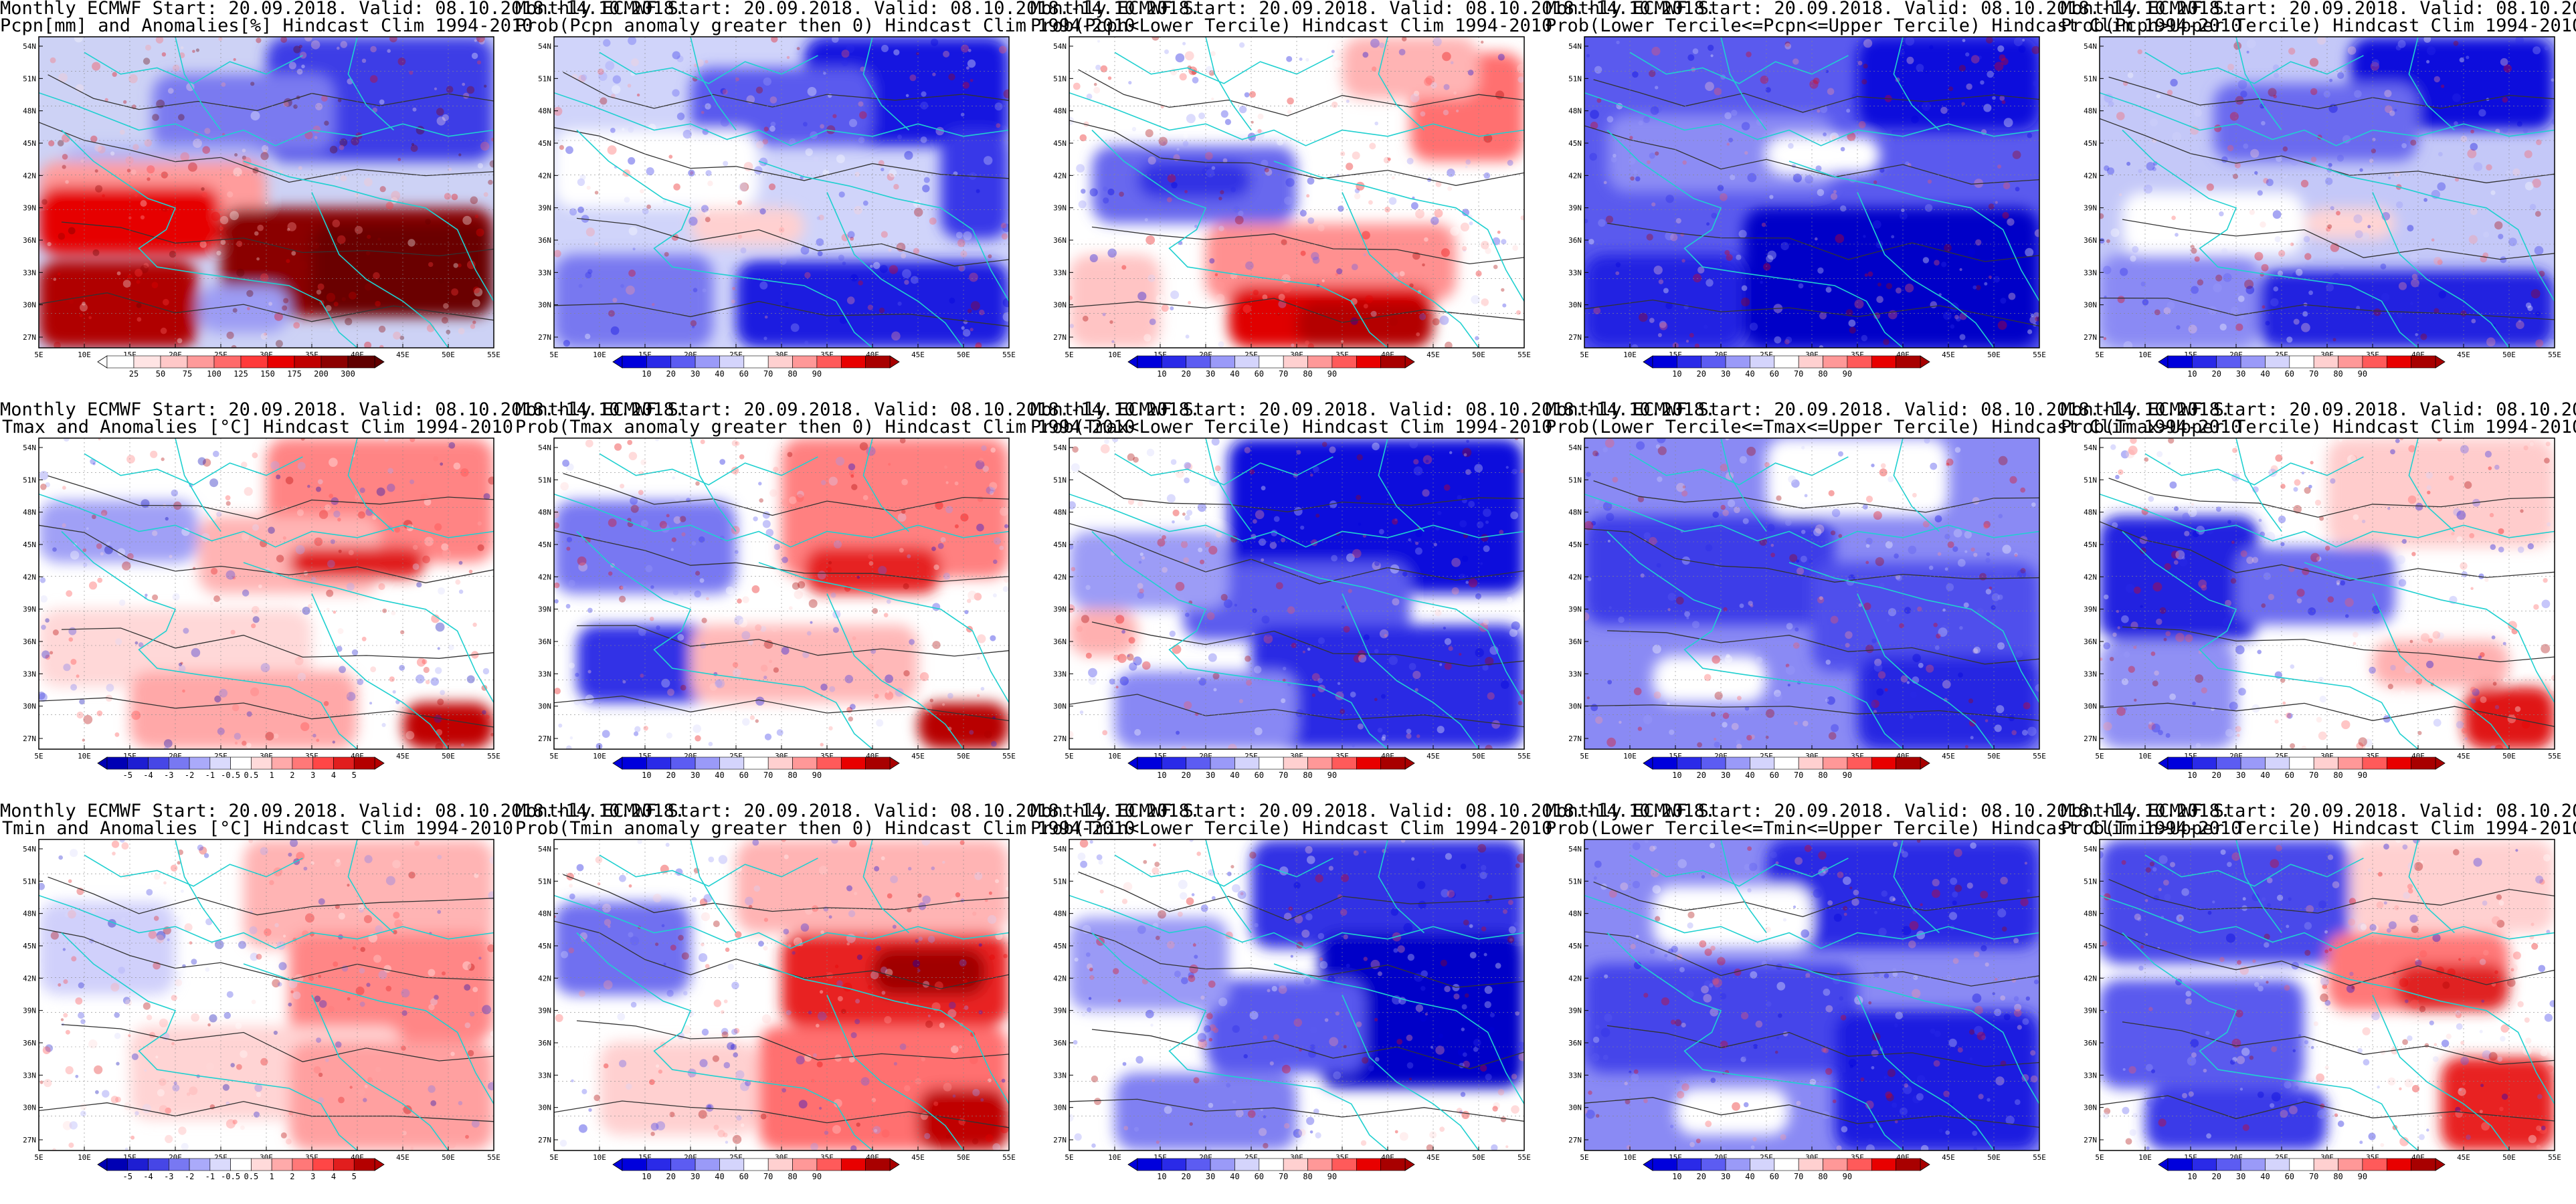  What do you see at coordinates (251, 1176) in the screenshot?
I see `colorbar-tick-label: 0.5` at bounding box center [251, 1176].